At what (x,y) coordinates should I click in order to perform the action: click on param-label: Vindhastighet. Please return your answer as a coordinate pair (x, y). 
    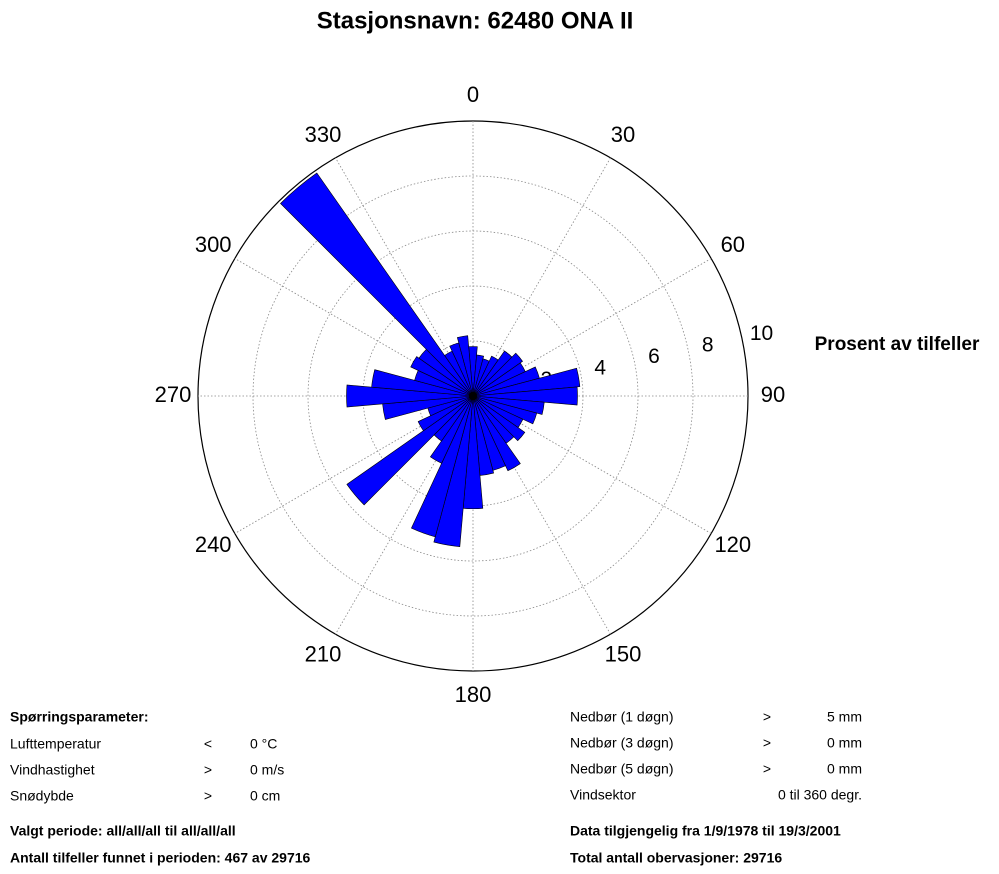
    Looking at the image, I should click on (52, 770).